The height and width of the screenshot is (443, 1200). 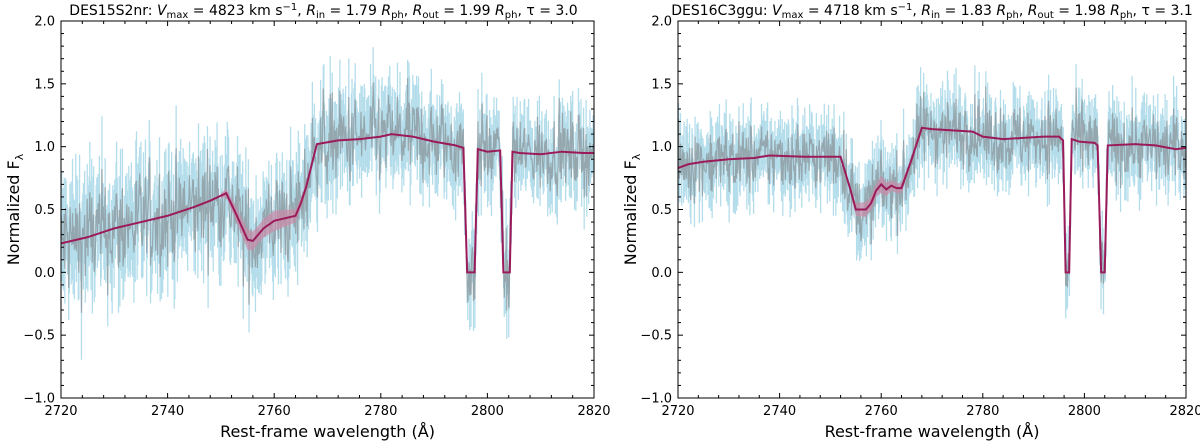 What do you see at coordinates (1082, 11) in the screenshot?
I see `title-segment: = 1.98` at bounding box center [1082, 11].